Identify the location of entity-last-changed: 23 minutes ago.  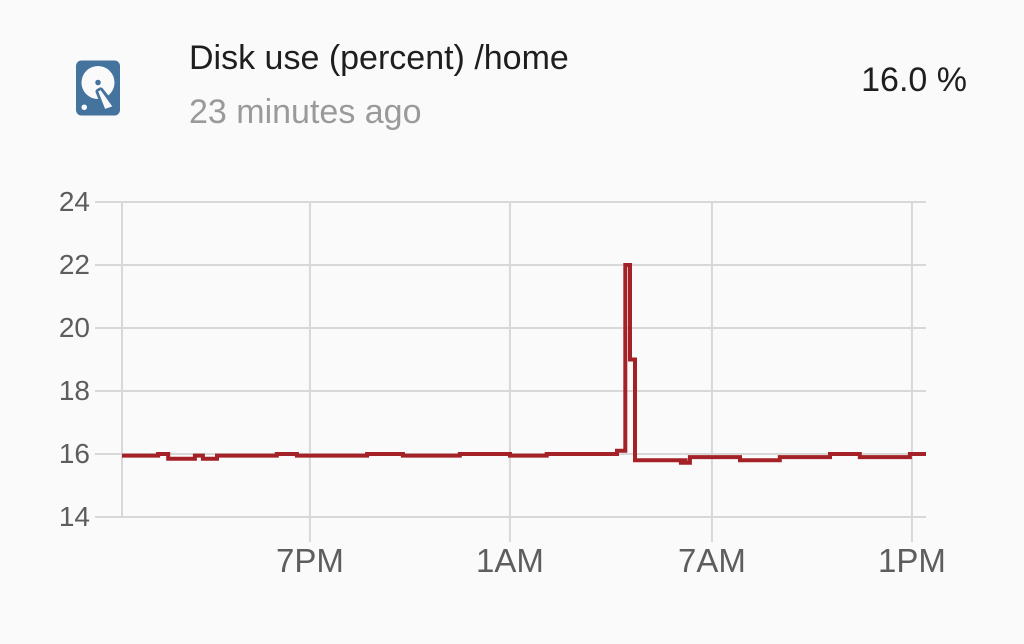
(305, 112).